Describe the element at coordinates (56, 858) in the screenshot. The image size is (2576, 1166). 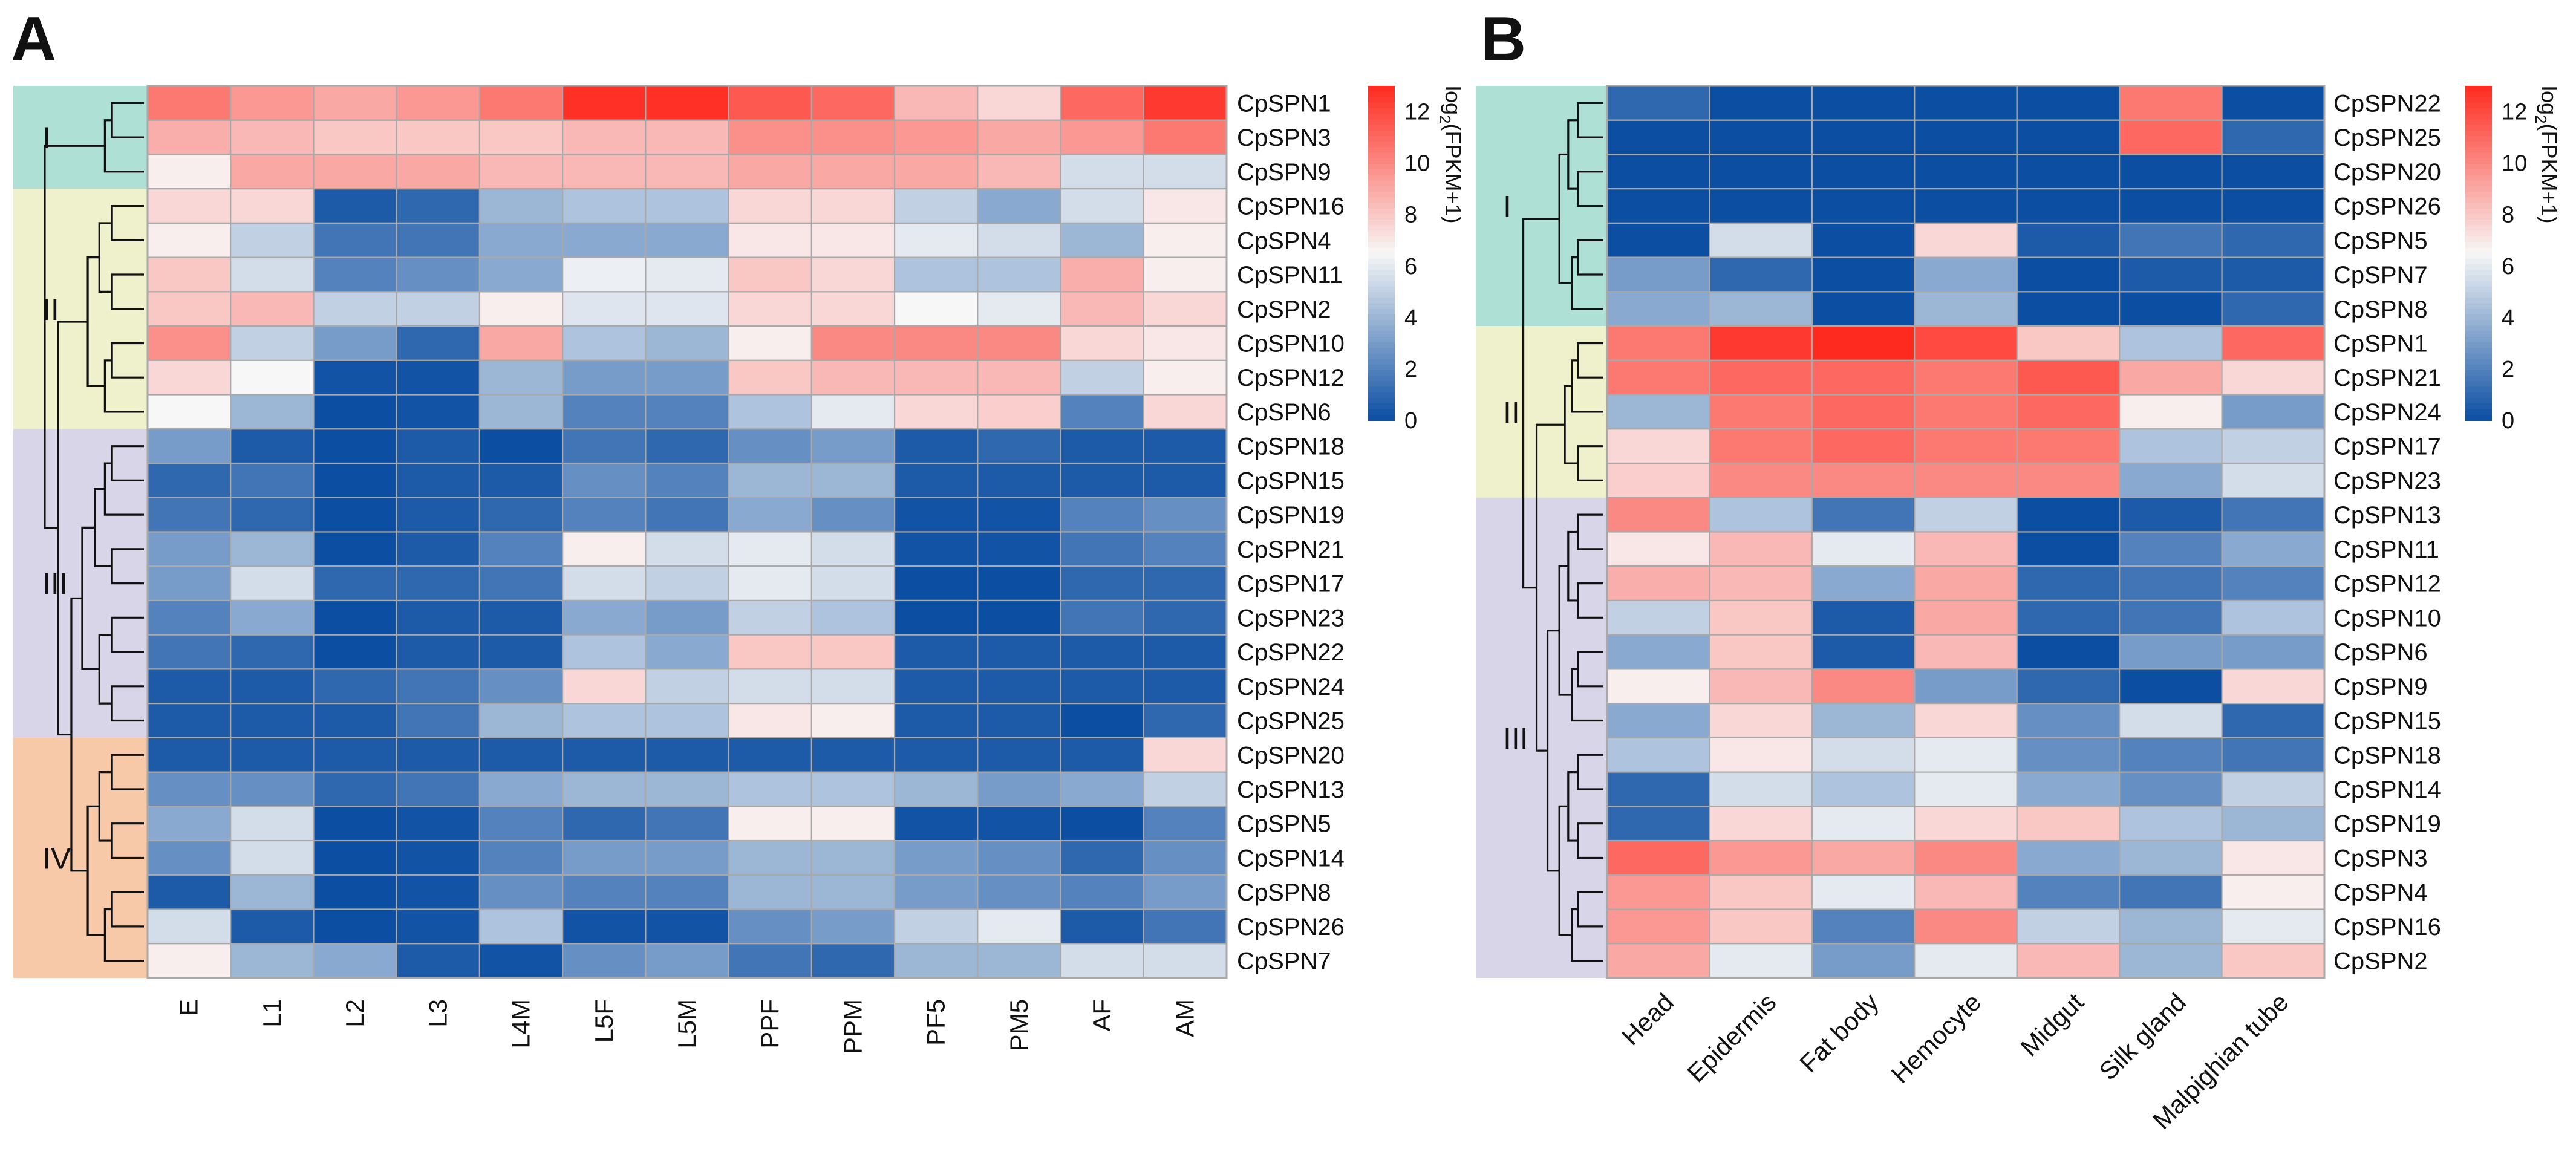
I see `cluster-group-label: IV` at that location.